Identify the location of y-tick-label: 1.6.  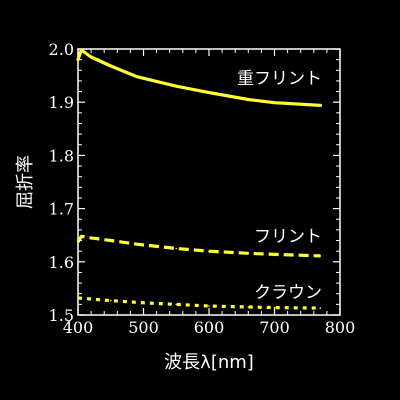
(61, 262).